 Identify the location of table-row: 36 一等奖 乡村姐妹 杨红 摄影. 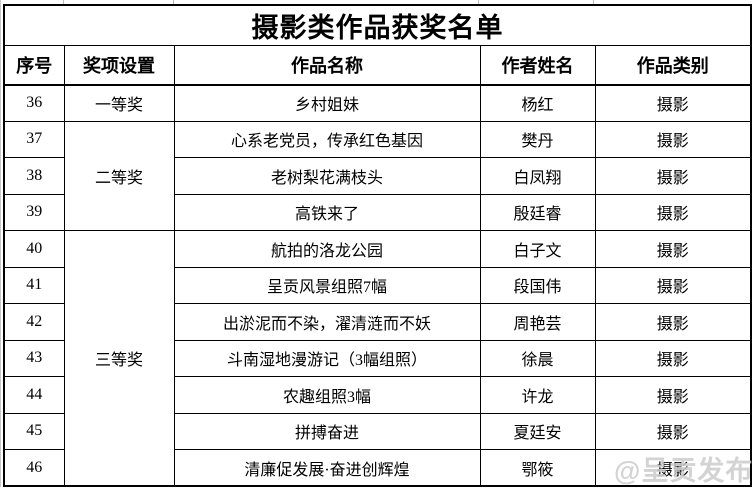
(377, 103).